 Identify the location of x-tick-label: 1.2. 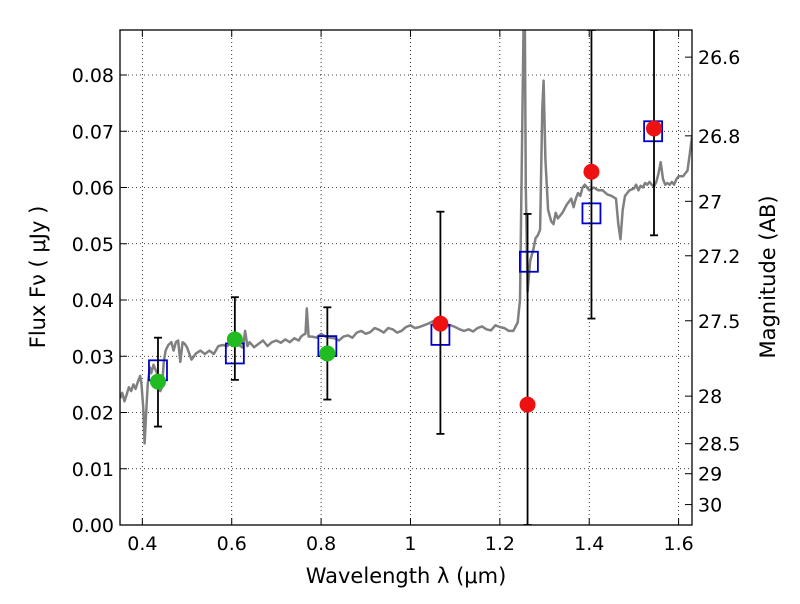
(500, 544).